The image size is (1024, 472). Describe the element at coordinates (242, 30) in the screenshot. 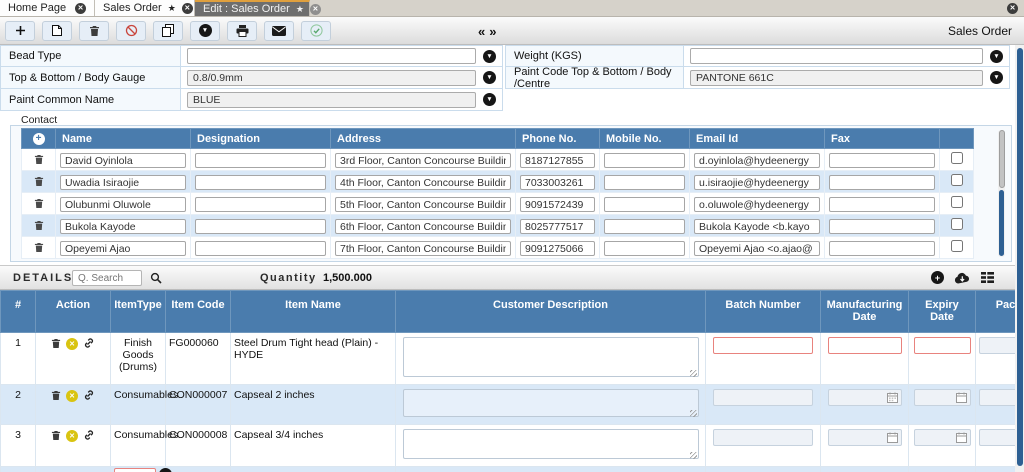

I see `print-button` at that location.